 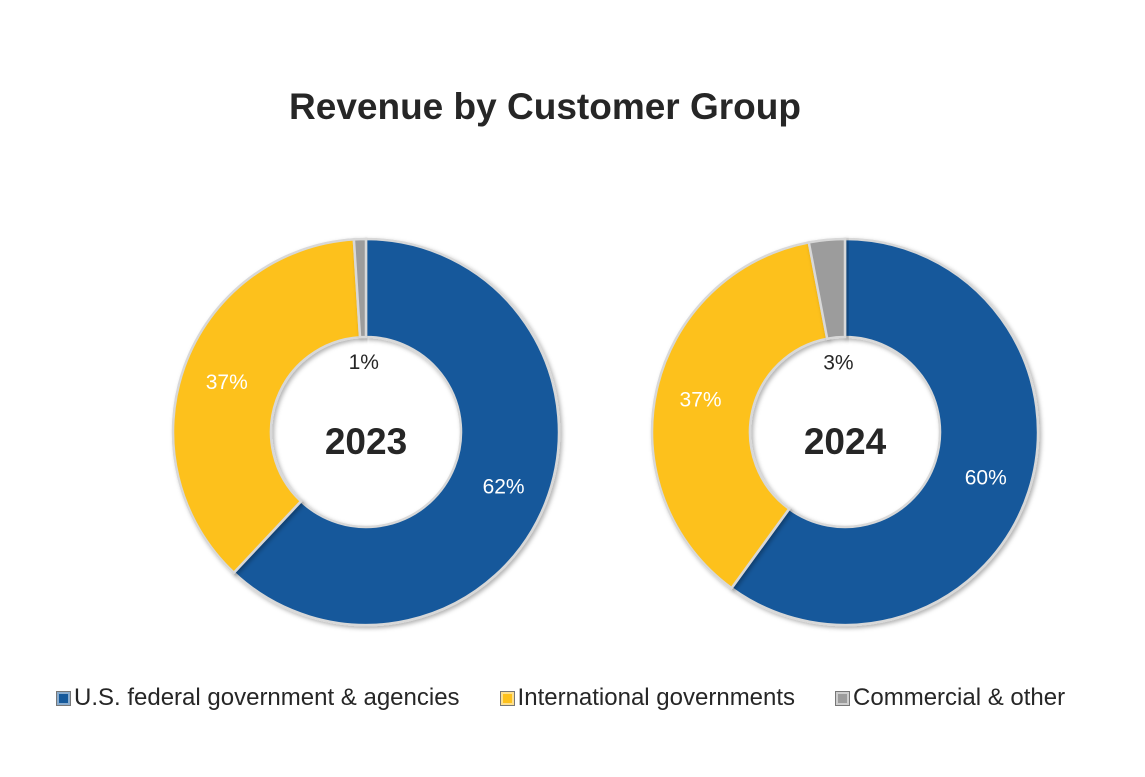 I want to click on legend-item-us-federal: U.S. federal government & agencies, so click(x=258, y=698).